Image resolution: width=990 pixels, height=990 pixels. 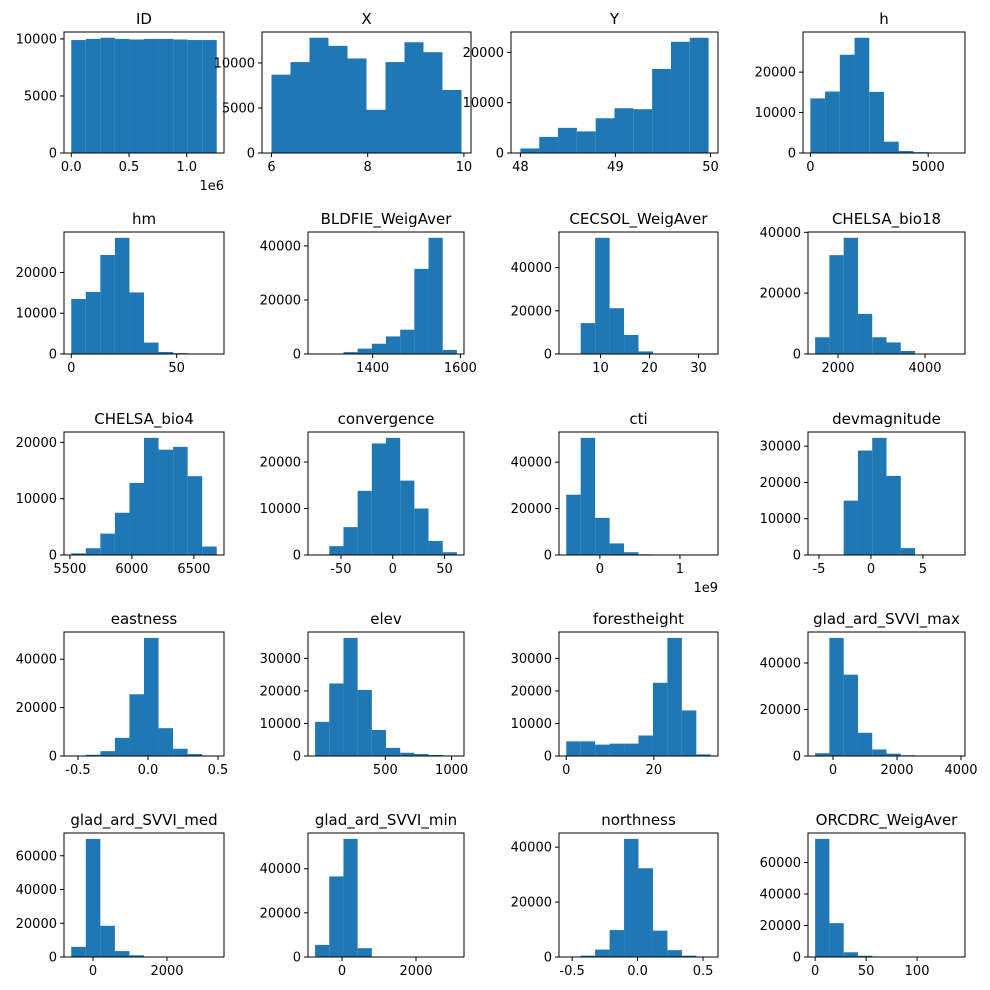 I want to click on subplot: 0.0 0.5 1.0 0 5000 10000 ID 1e6, so click(x=120, y=102).